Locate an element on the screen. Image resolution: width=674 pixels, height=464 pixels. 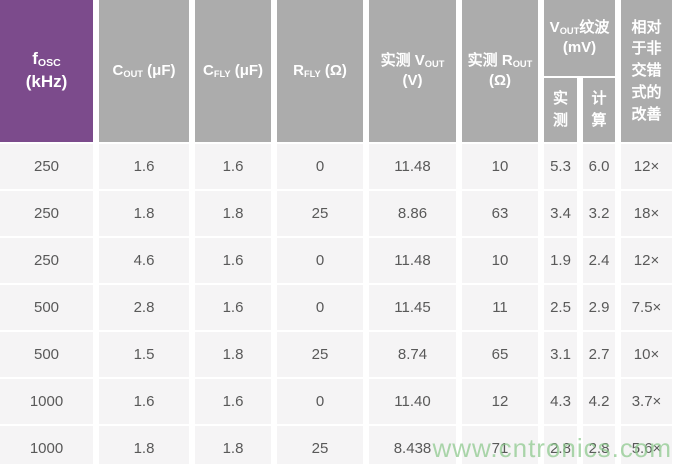
cell-vout-measured: 11.40 is located at coordinates (412, 401).